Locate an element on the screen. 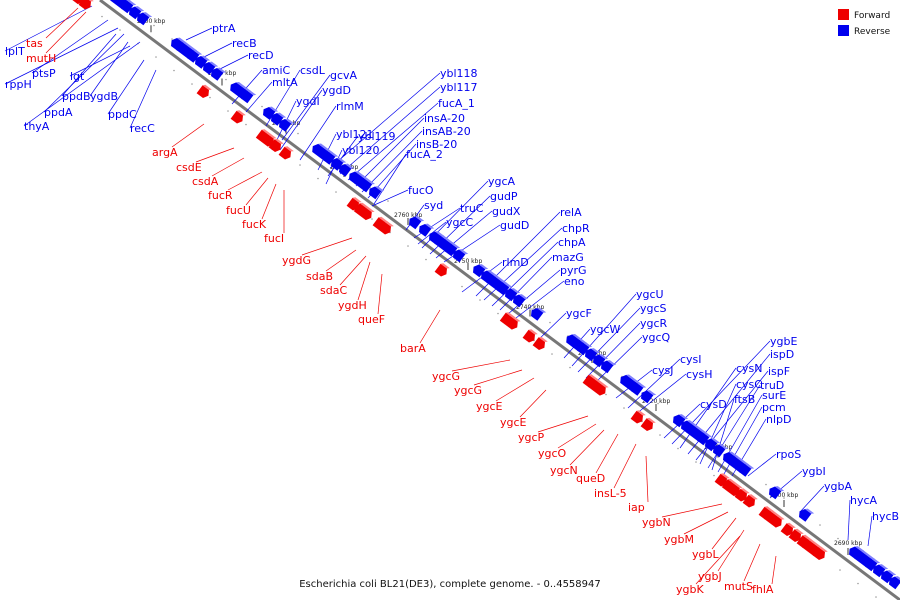 Image resolution: width=900 pixels, height=600 pixels. gene-label-ygcu: ygcU is located at coordinates (650, 294).